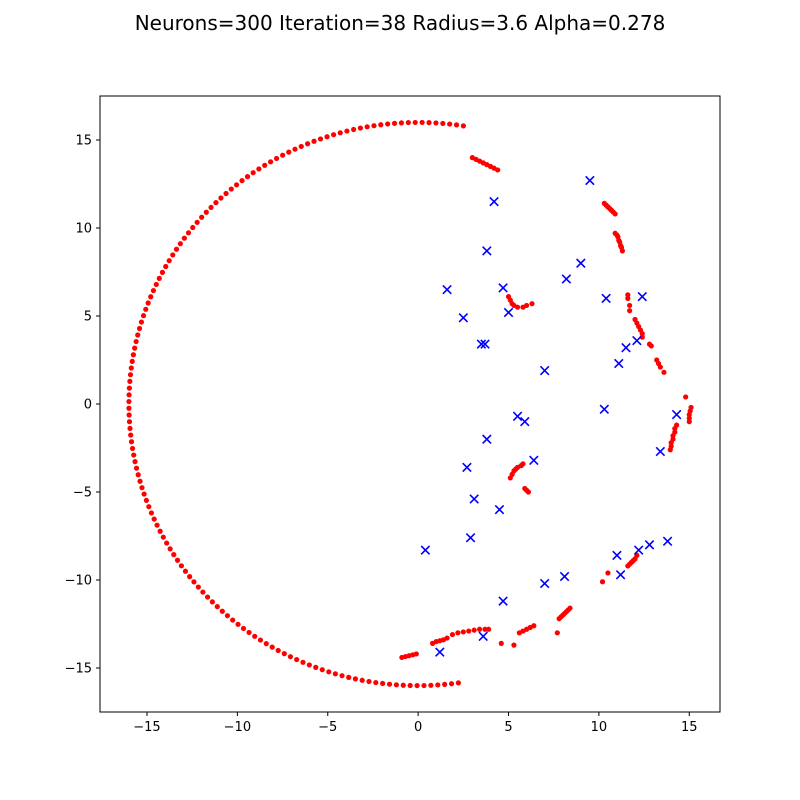 The height and width of the screenshot is (800, 800). Describe the element at coordinates (83, 141) in the screenshot. I see `y-tick-label: 15` at that location.